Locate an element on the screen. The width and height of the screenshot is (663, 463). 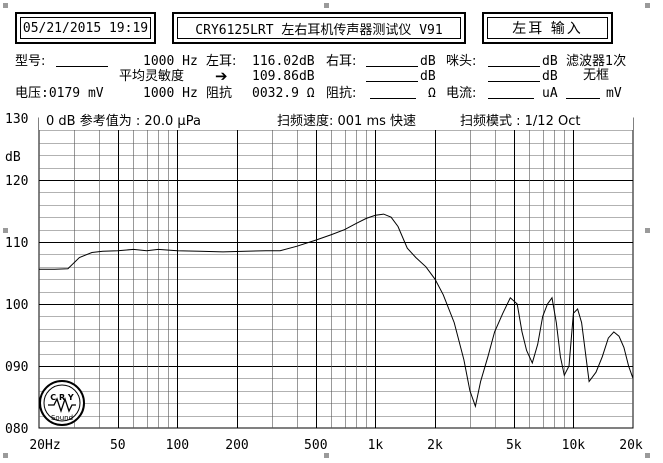
x-tick-label: 20k is located at coordinates (631, 445).